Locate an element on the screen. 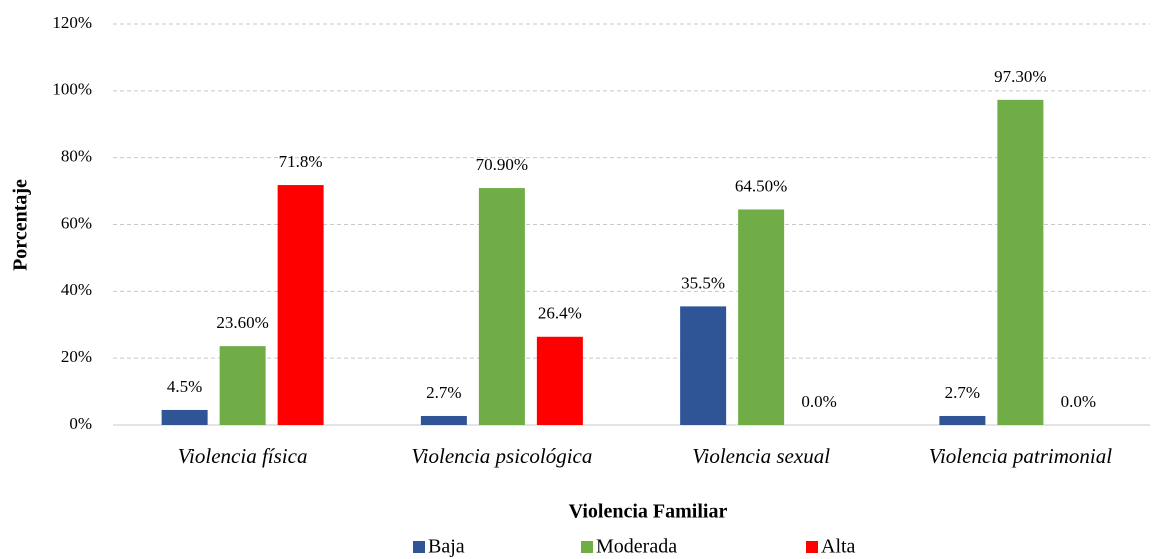  value-label: 4.5% is located at coordinates (184, 386).